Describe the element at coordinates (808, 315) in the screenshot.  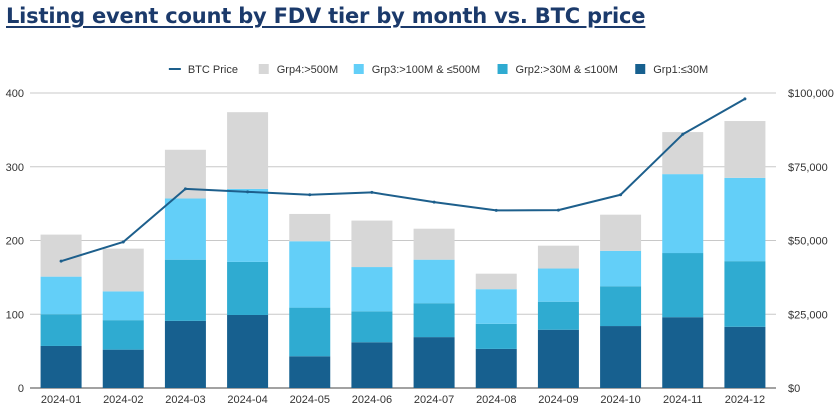
I see `y-right-tick-label: $25,000` at that location.